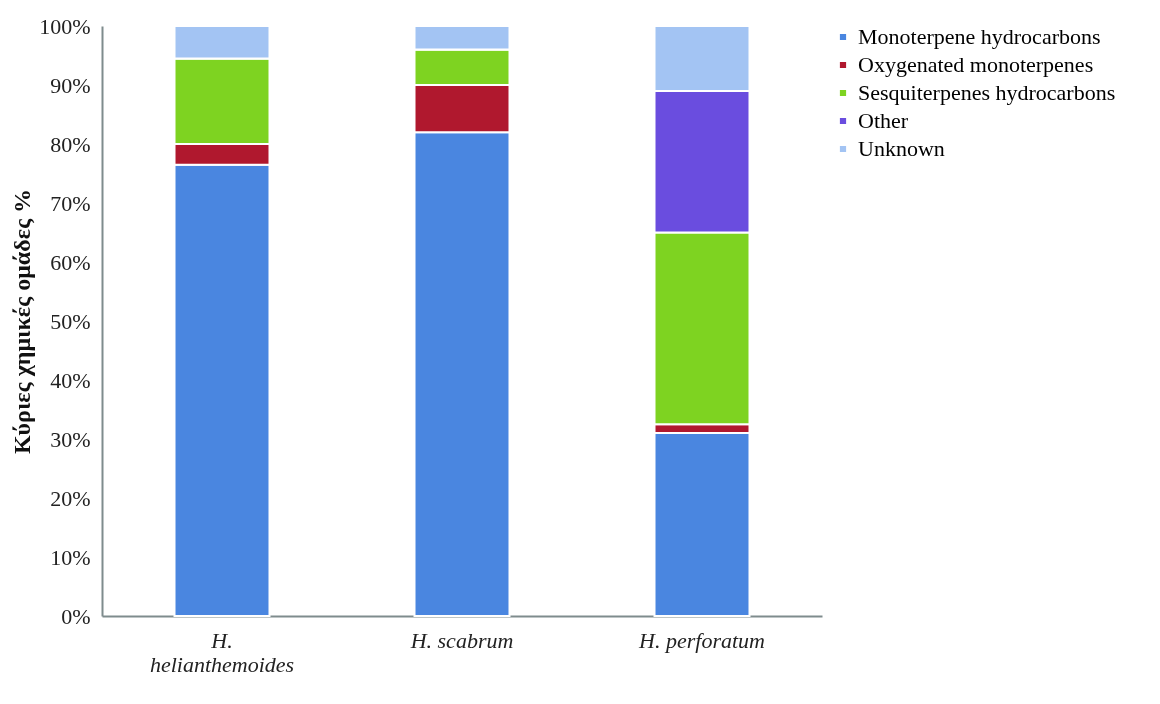 The width and height of the screenshot is (1160, 704). Describe the element at coordinates (901, 148) in the screenshot. I see `legend-label: Unknown` at that location.